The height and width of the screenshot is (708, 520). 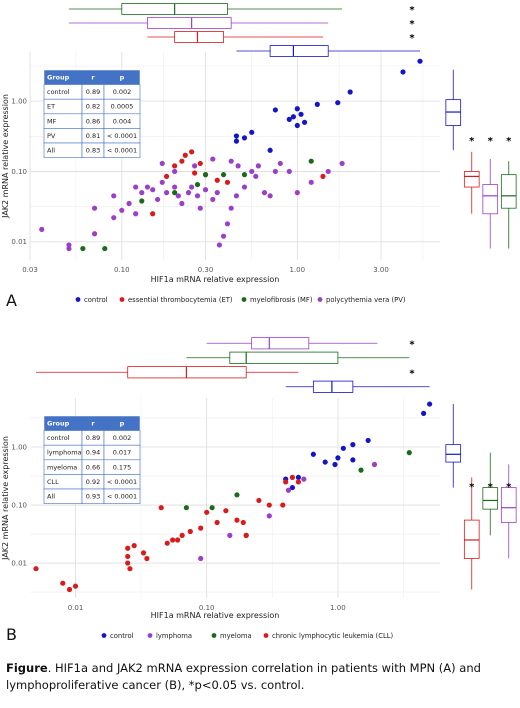 What do you see at coordinates (281, 300) in the screenshot?
I see `legend-label: myelofibrosis (MF)` at bounding box center [281, 300].